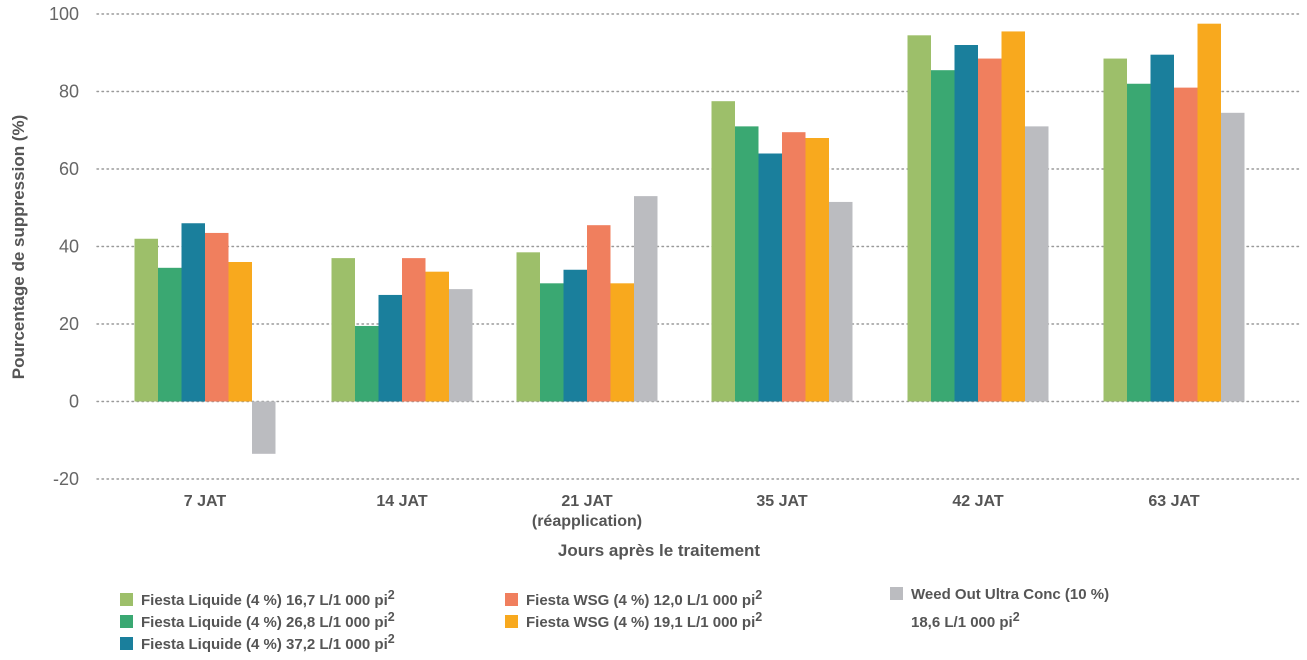 Image resolution: width=1307 pixels, height=660 pixels. What do you see at coordinates (69, 247) in the screenshot?
I see `y-tick-label: 40` at bounding box center [69, 247].